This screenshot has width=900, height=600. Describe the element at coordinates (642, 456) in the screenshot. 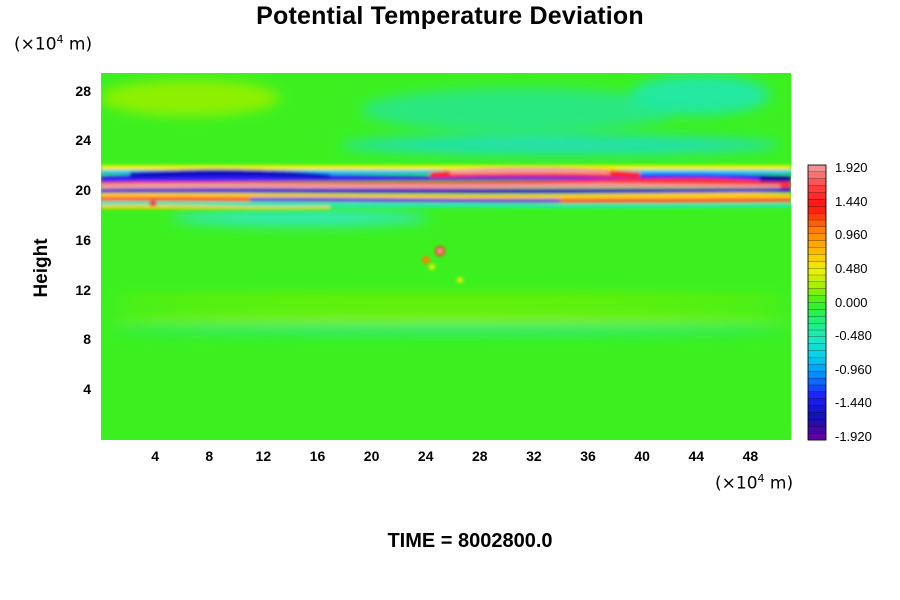

I see `x-tick-label: 40` at that location.